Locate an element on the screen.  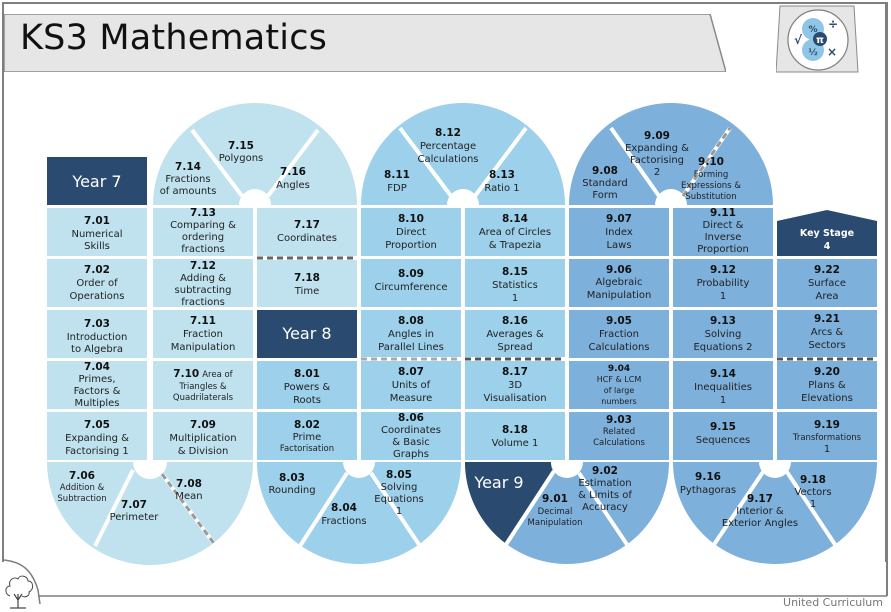
svg-text: Triangles & is located at coordinates (202, 387).